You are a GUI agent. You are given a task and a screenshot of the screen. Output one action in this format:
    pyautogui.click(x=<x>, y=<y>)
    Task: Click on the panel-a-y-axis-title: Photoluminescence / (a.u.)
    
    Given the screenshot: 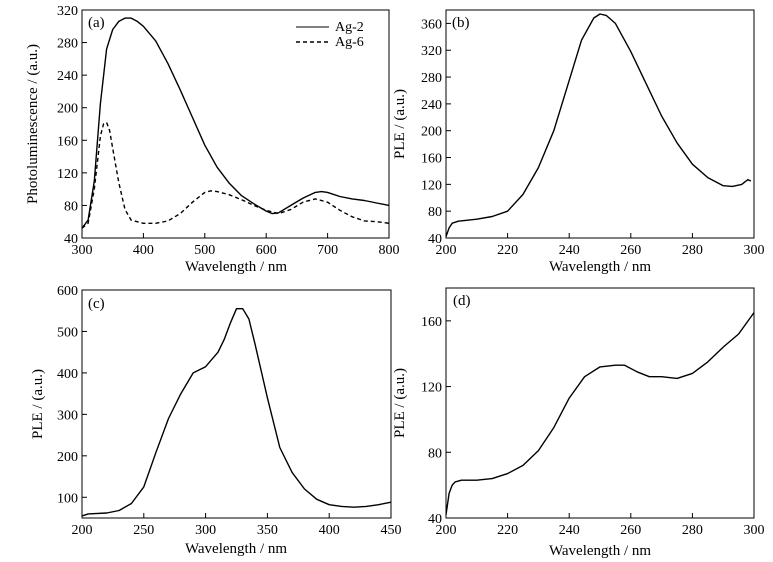 What is the action you would take?
    pyautogui.click(x=33, y=124)
    